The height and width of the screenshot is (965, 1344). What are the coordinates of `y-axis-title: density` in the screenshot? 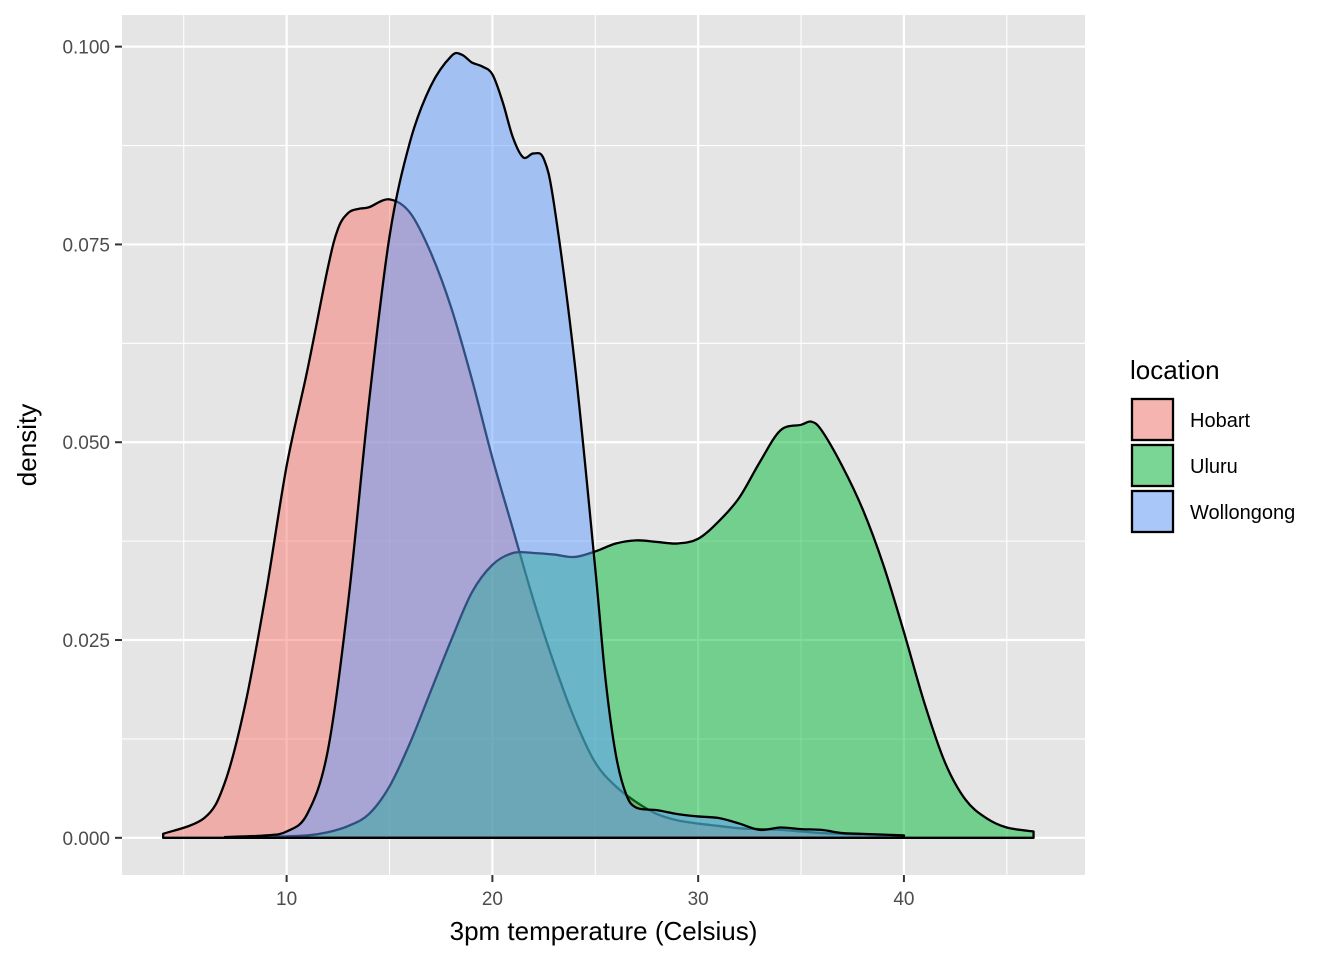 It's located at (27, 445).